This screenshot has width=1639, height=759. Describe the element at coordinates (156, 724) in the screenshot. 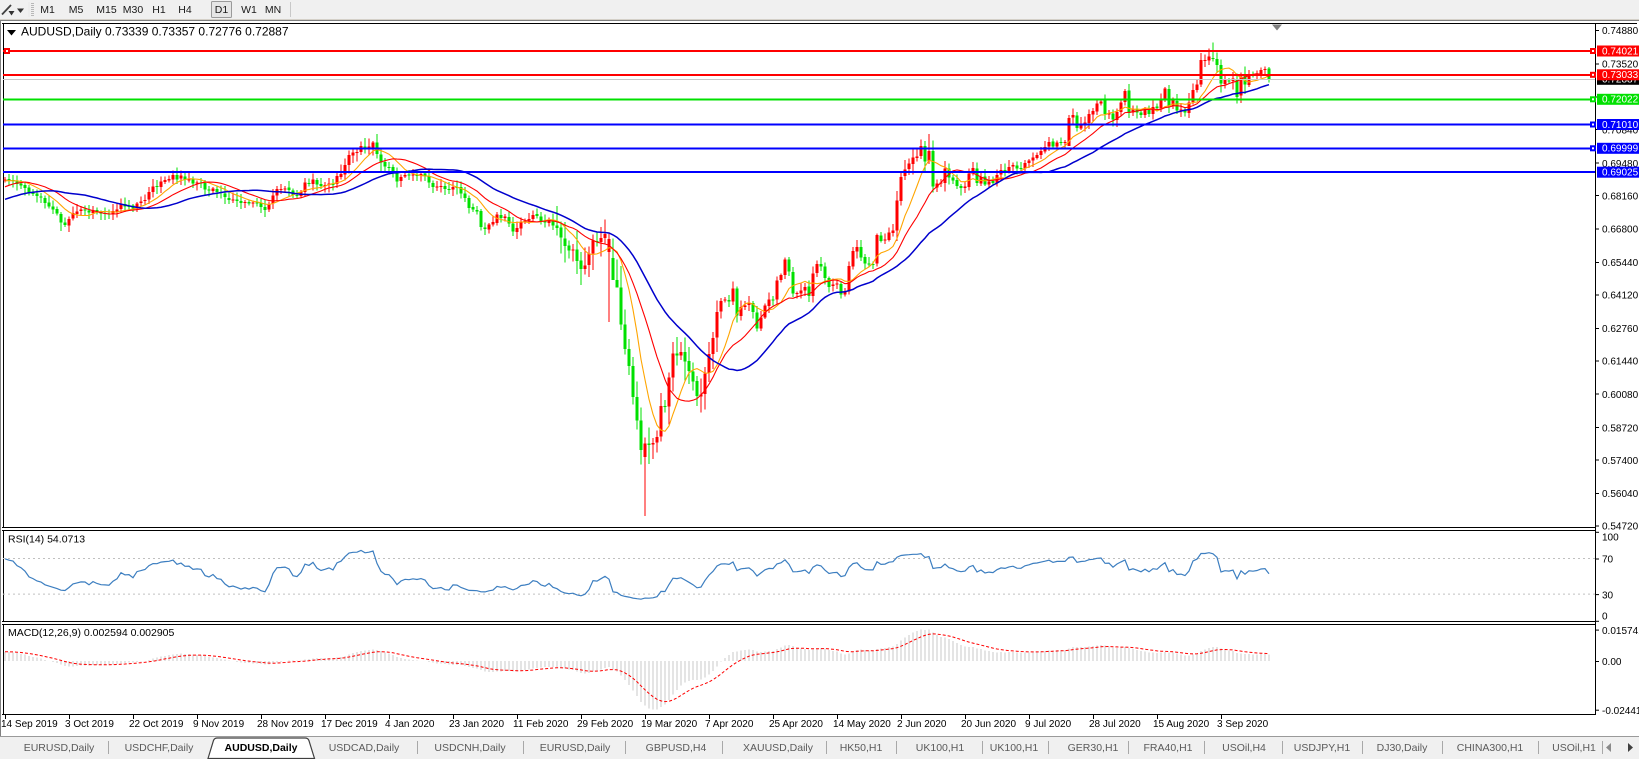

I see `svg-text: 22 Oct 2019` at that location.